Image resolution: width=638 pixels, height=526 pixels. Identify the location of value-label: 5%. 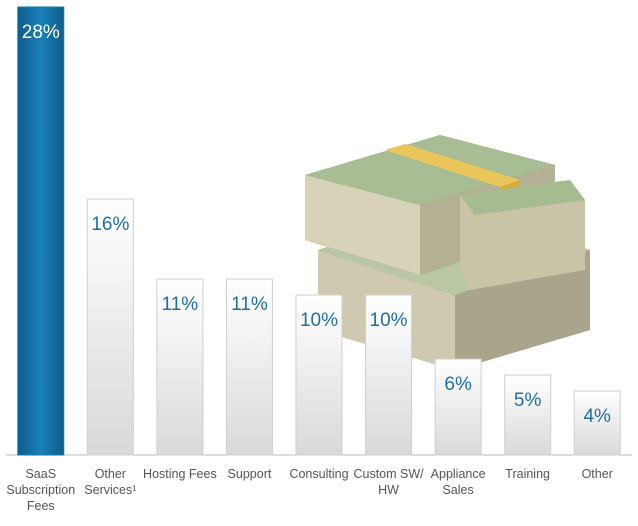
(528, 400).